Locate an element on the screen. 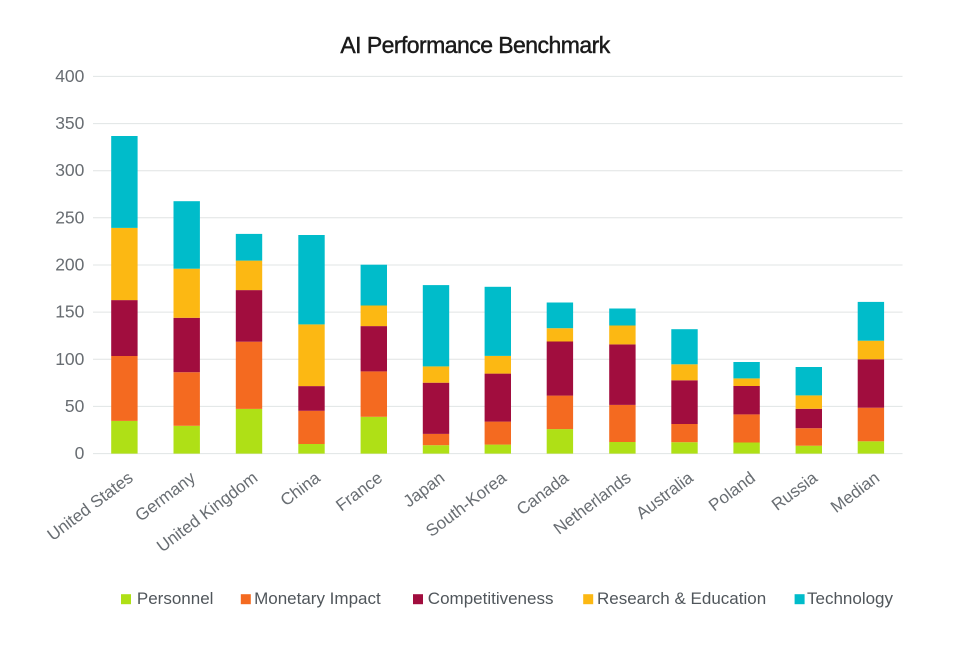 Image resolution: width=960 pixels, height=658 pixels. svg-text: 50 is located at coordinates (75, 406).